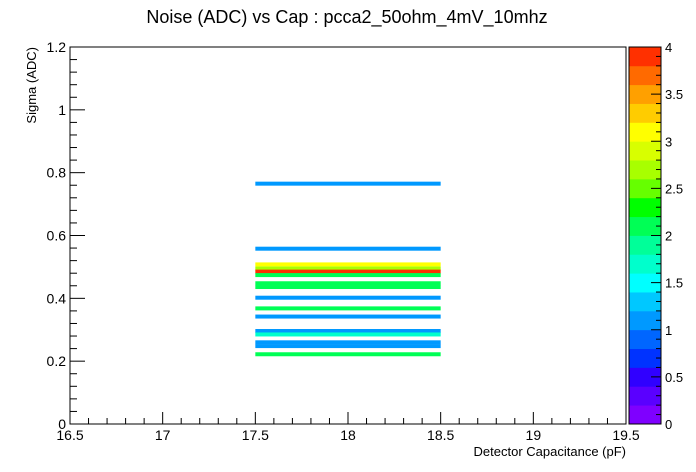  What do you see at coordinates (69, 435) in the screenshot?
I see `x-tick-label: 16.5` at bounding box center [69, 435].